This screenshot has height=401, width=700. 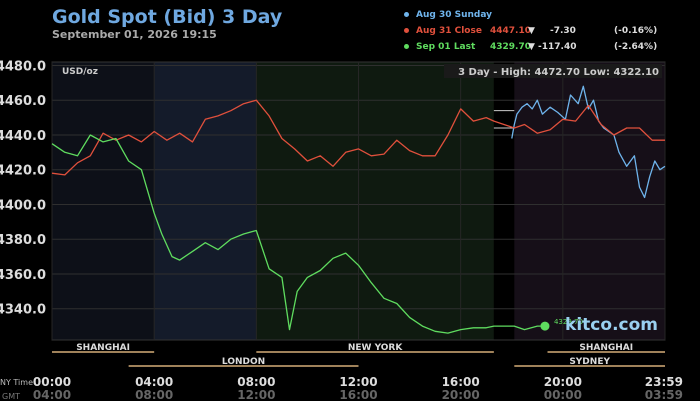 What do you see at coordinates (406, 46) in the screenshot?
I see `legend-sep01-dot` at bounding box center [406, 46].